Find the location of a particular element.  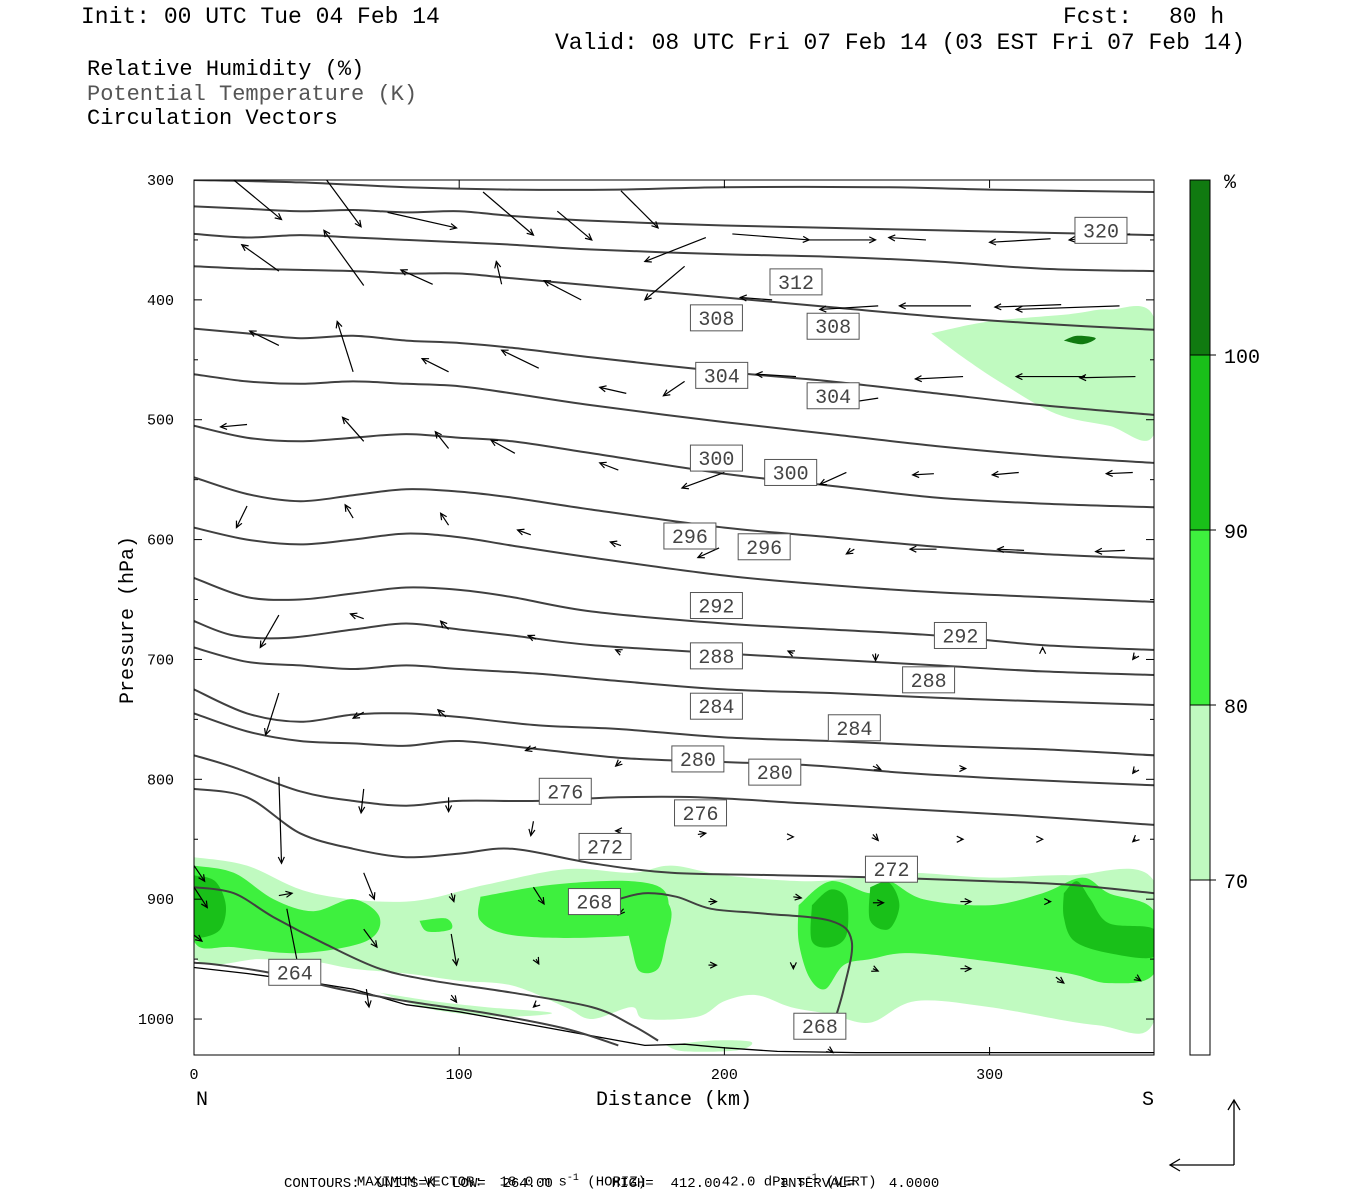

contour-label: 280 is located at coordinates (775, 772).